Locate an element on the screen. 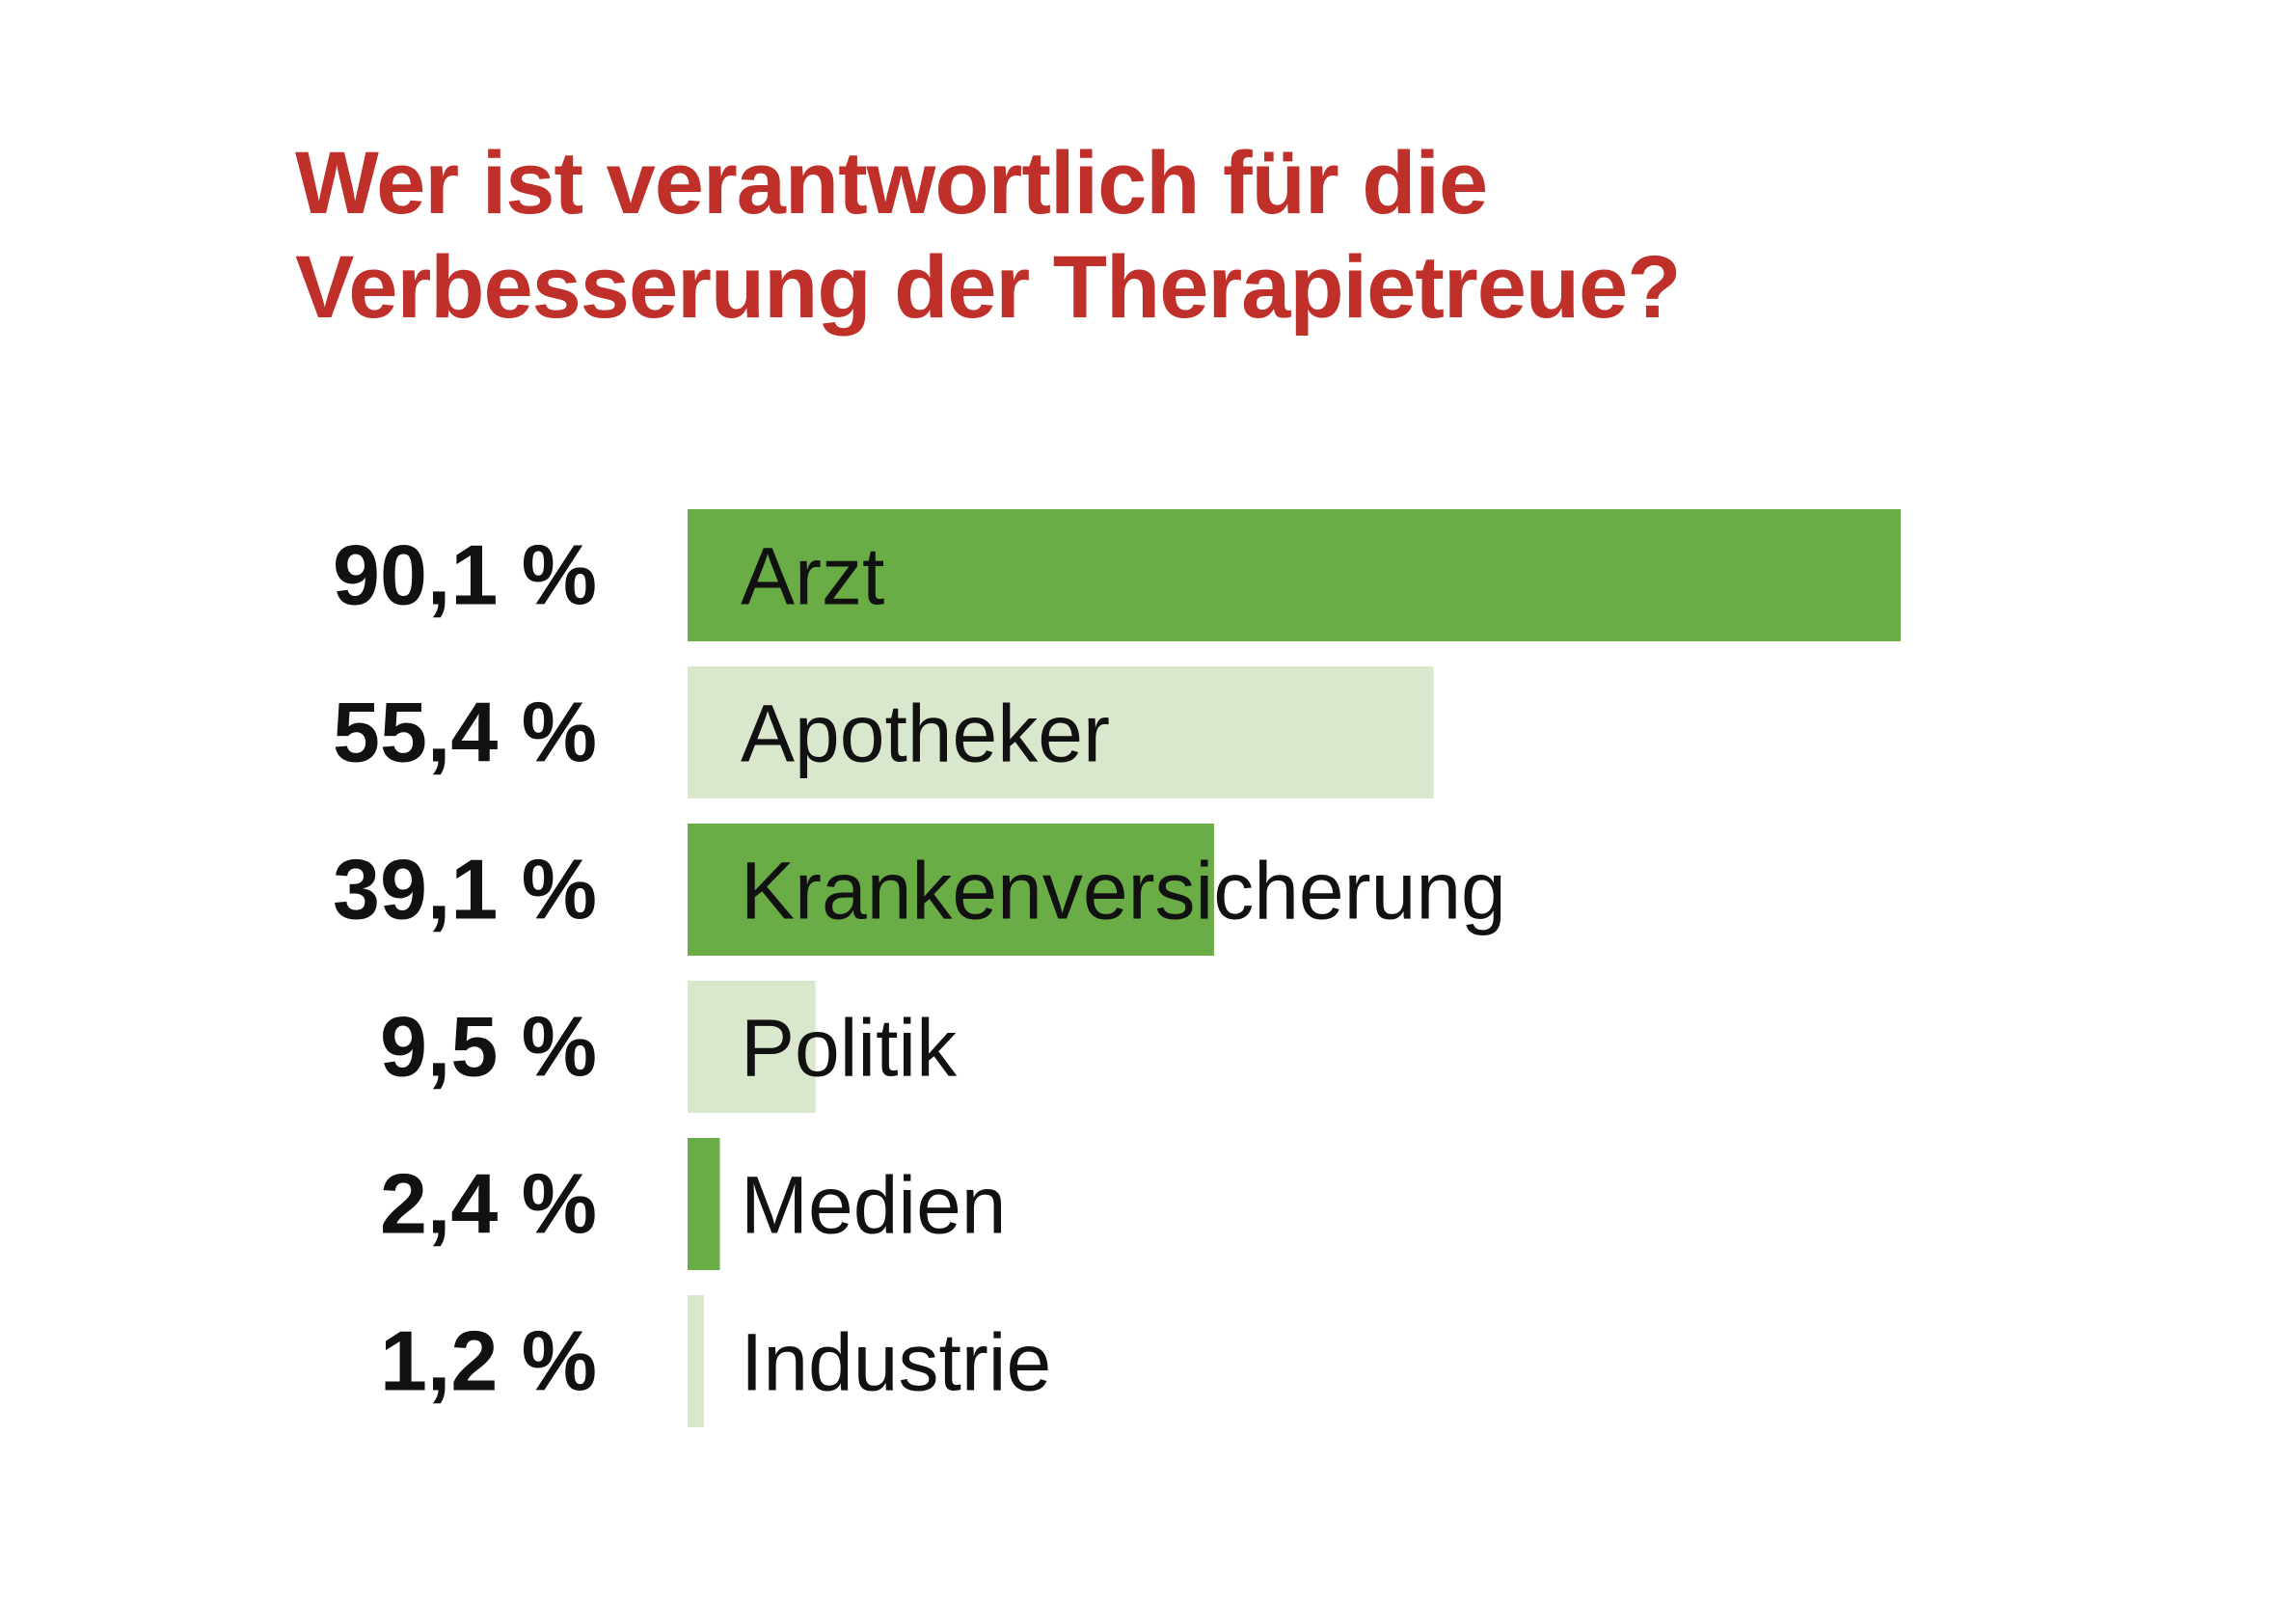  chart-title-line-2: Verbesserung der Therapietreue? is located at coordinates (988, 287).